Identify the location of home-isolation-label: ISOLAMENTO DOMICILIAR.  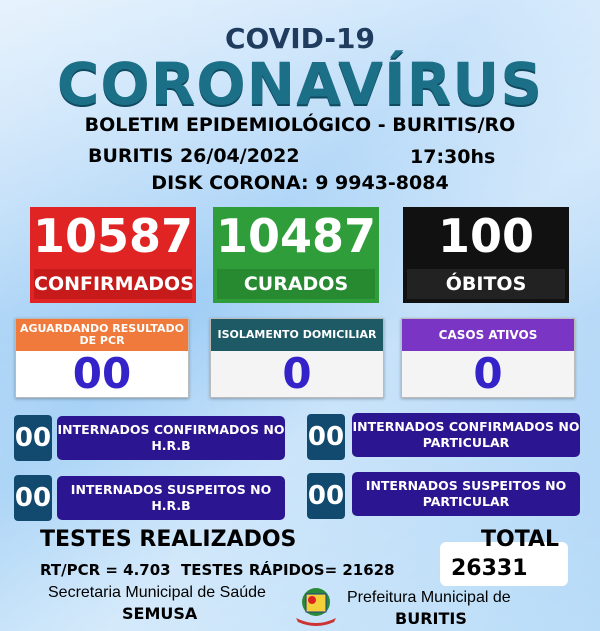
(297, 335).